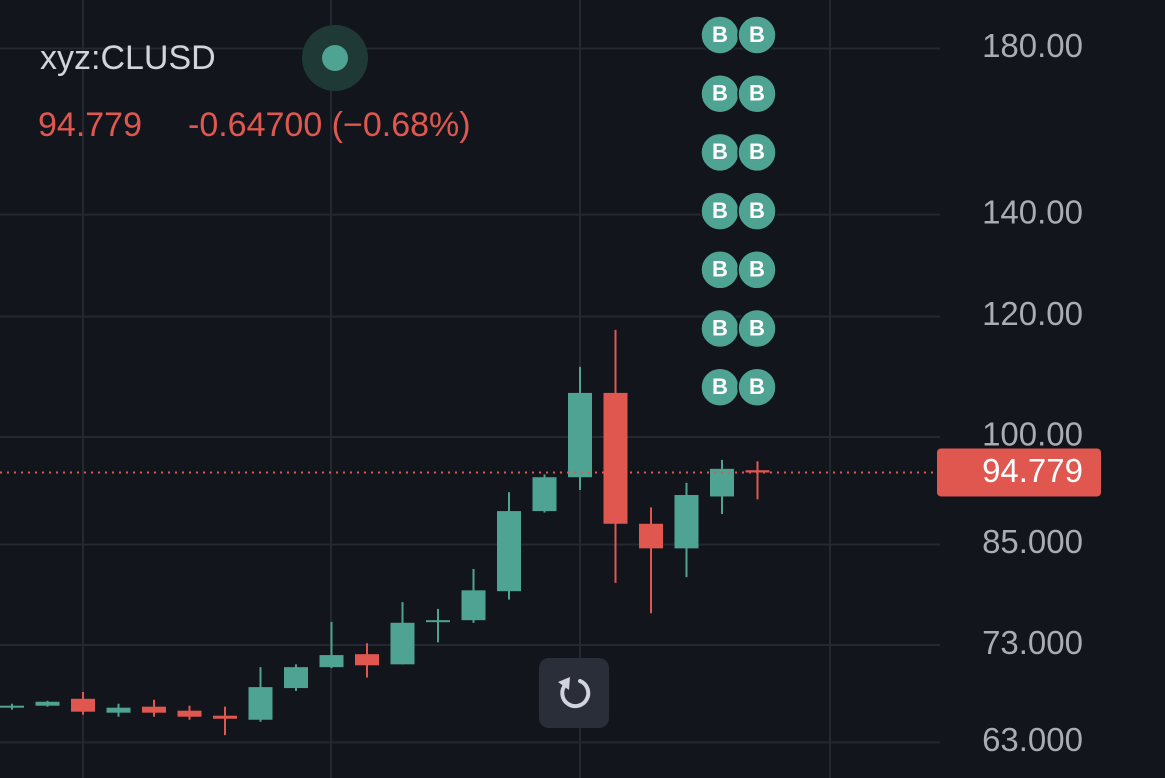 The image size is (1165, 778). I want to click on y-tick-label: 180.00, so click(1032, 45).